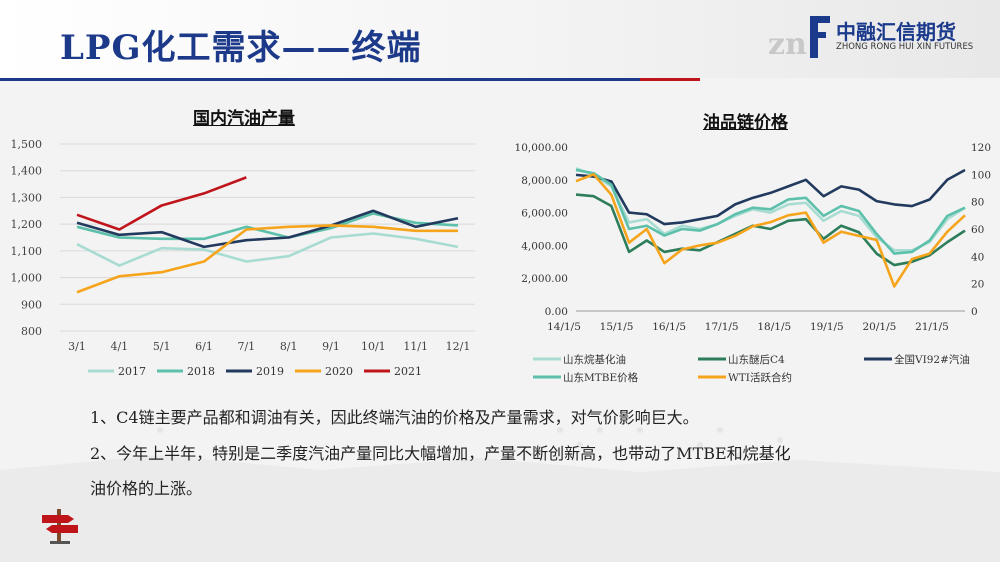 Image resolution: width=1000 pixels, height=562 pixels. What do you see at coordinates (669, 327) in the screenshot?
I see `x-tick-label: 16/1/5` at bounding box center [669, 327].